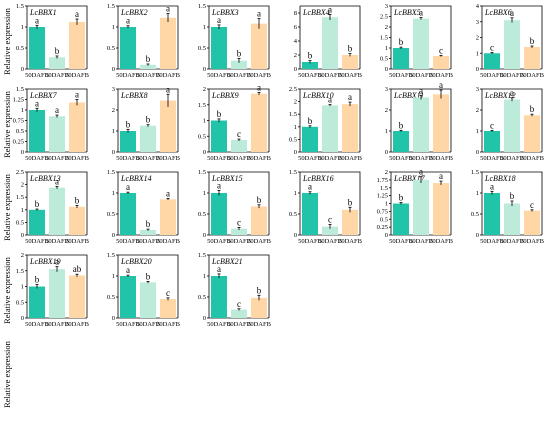 Image resolution: width=550 pixels, height=427 pixels. Describe the element at coordinates (136, 178) in the screenshot. I see `chart-title: LcBBX14` at that location.